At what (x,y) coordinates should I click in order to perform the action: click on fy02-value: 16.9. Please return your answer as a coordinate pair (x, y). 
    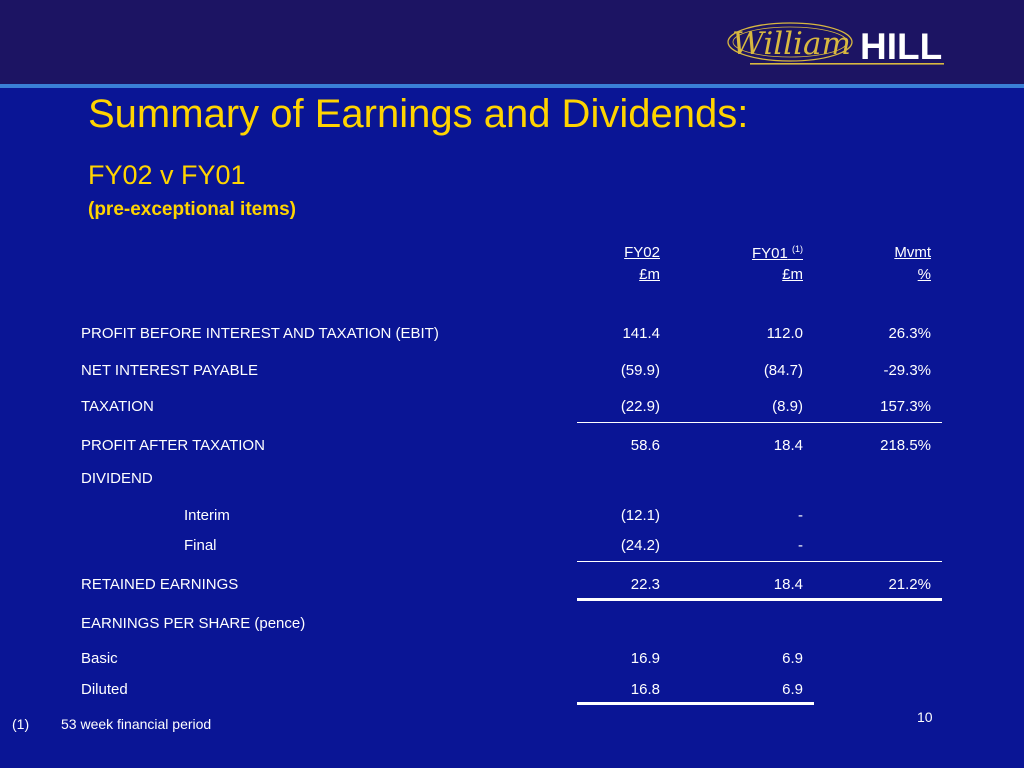
    Looking at the image, I should click on (645, 658).